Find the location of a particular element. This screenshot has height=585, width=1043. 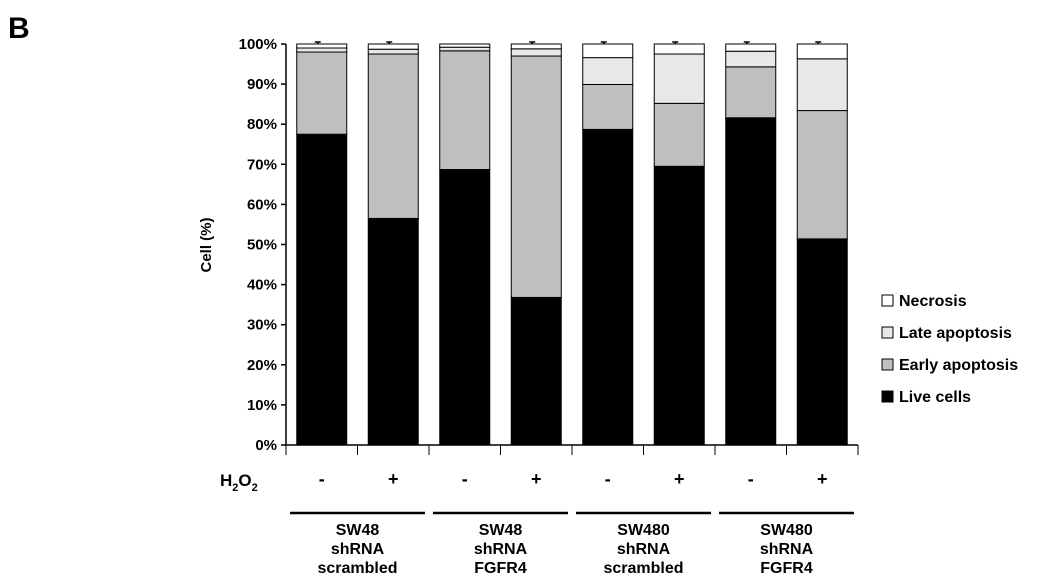

y-tick-label: 70% is located at coordinates (262, 164).